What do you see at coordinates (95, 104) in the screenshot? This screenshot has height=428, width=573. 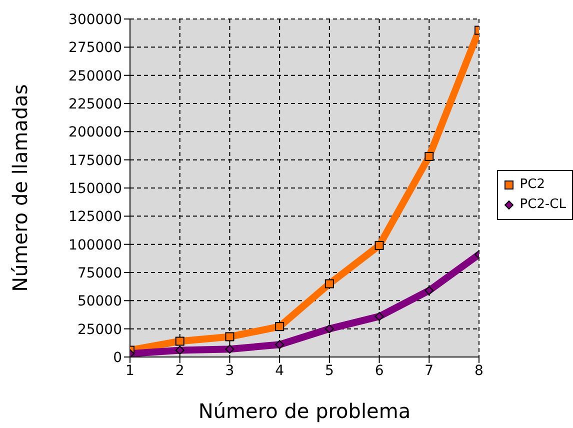 I see `y-tick-label: 225000` at bounding box center [95, 104].